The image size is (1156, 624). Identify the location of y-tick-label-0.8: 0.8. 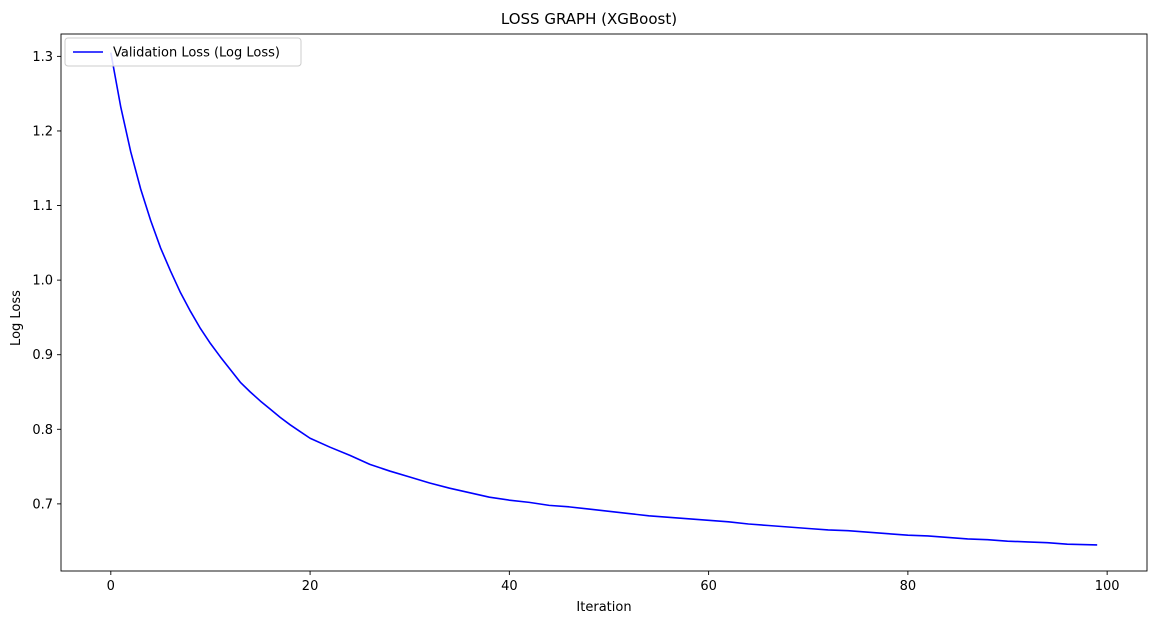
(42, 430).